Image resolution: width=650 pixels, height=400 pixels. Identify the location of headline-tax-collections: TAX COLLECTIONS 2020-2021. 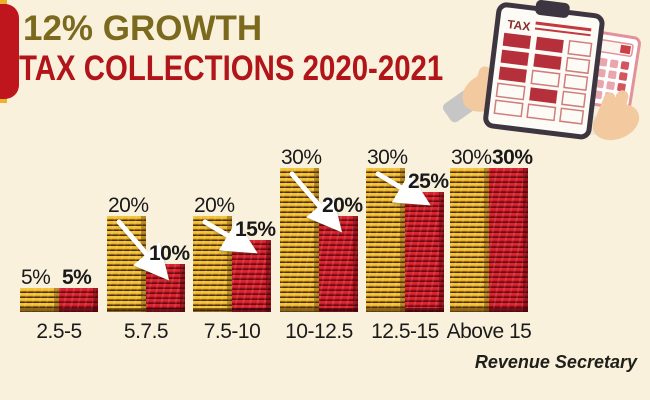
(231, 68).